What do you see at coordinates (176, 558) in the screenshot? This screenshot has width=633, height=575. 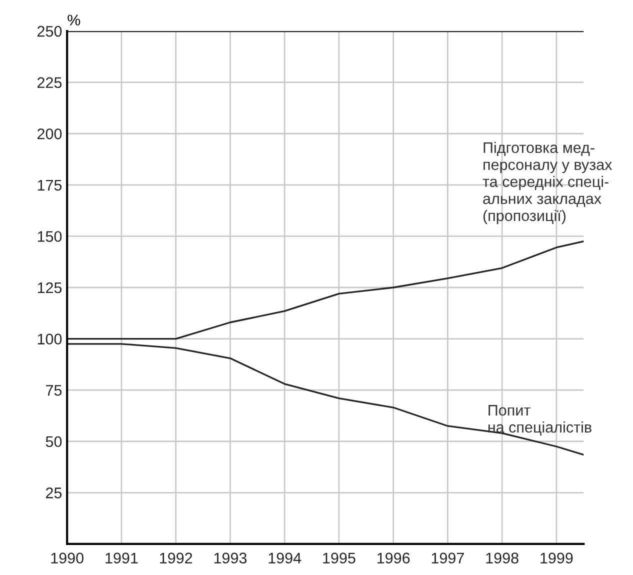 I see `x-tick-label: 1992` at bounding box center [176, 558].